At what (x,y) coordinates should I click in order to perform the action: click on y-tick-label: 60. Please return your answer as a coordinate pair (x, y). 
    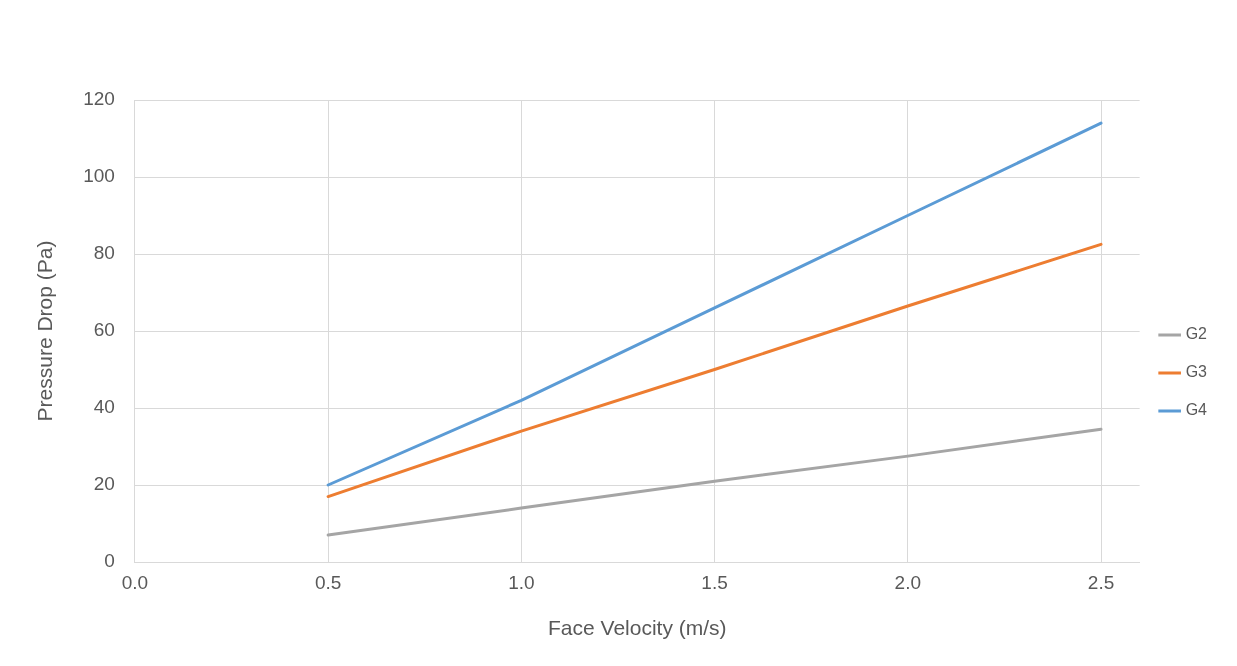
    Looking at the image, I should click on (104, 330).